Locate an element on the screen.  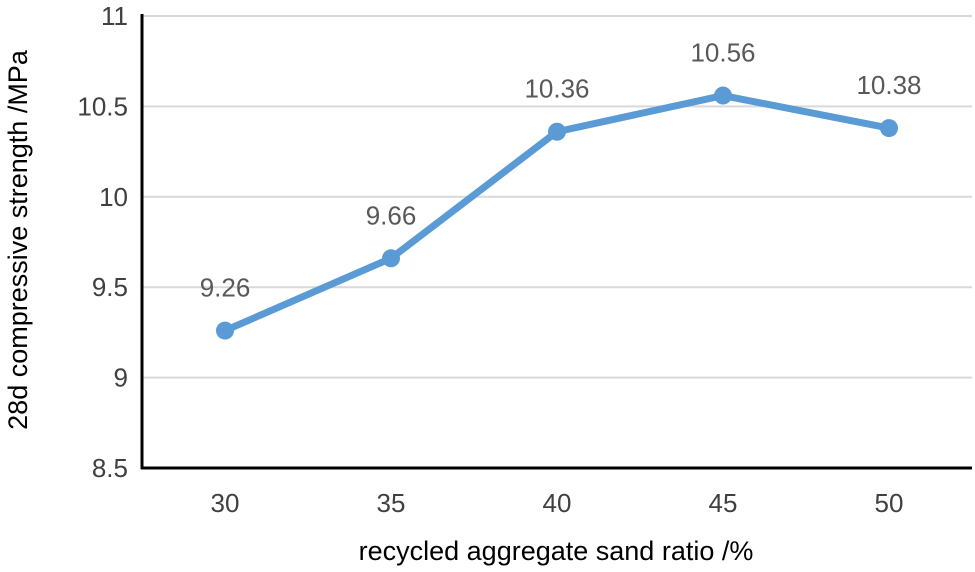
y-tick-label: 9.5 is located at coordinates (110, 287).